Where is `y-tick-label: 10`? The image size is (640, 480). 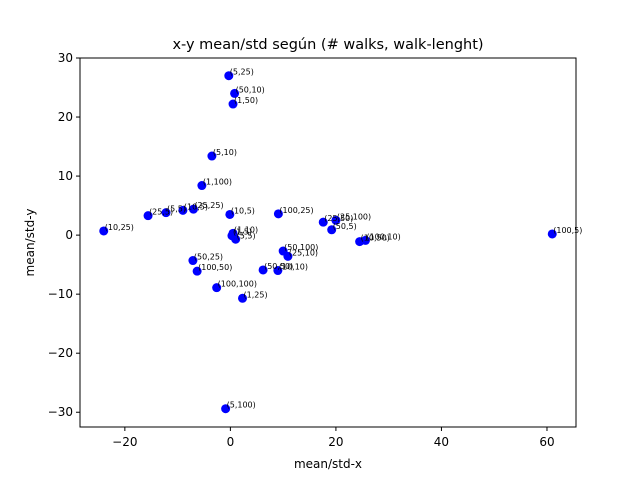
y-tick-label: 10 is located at coordinates (65, 176).